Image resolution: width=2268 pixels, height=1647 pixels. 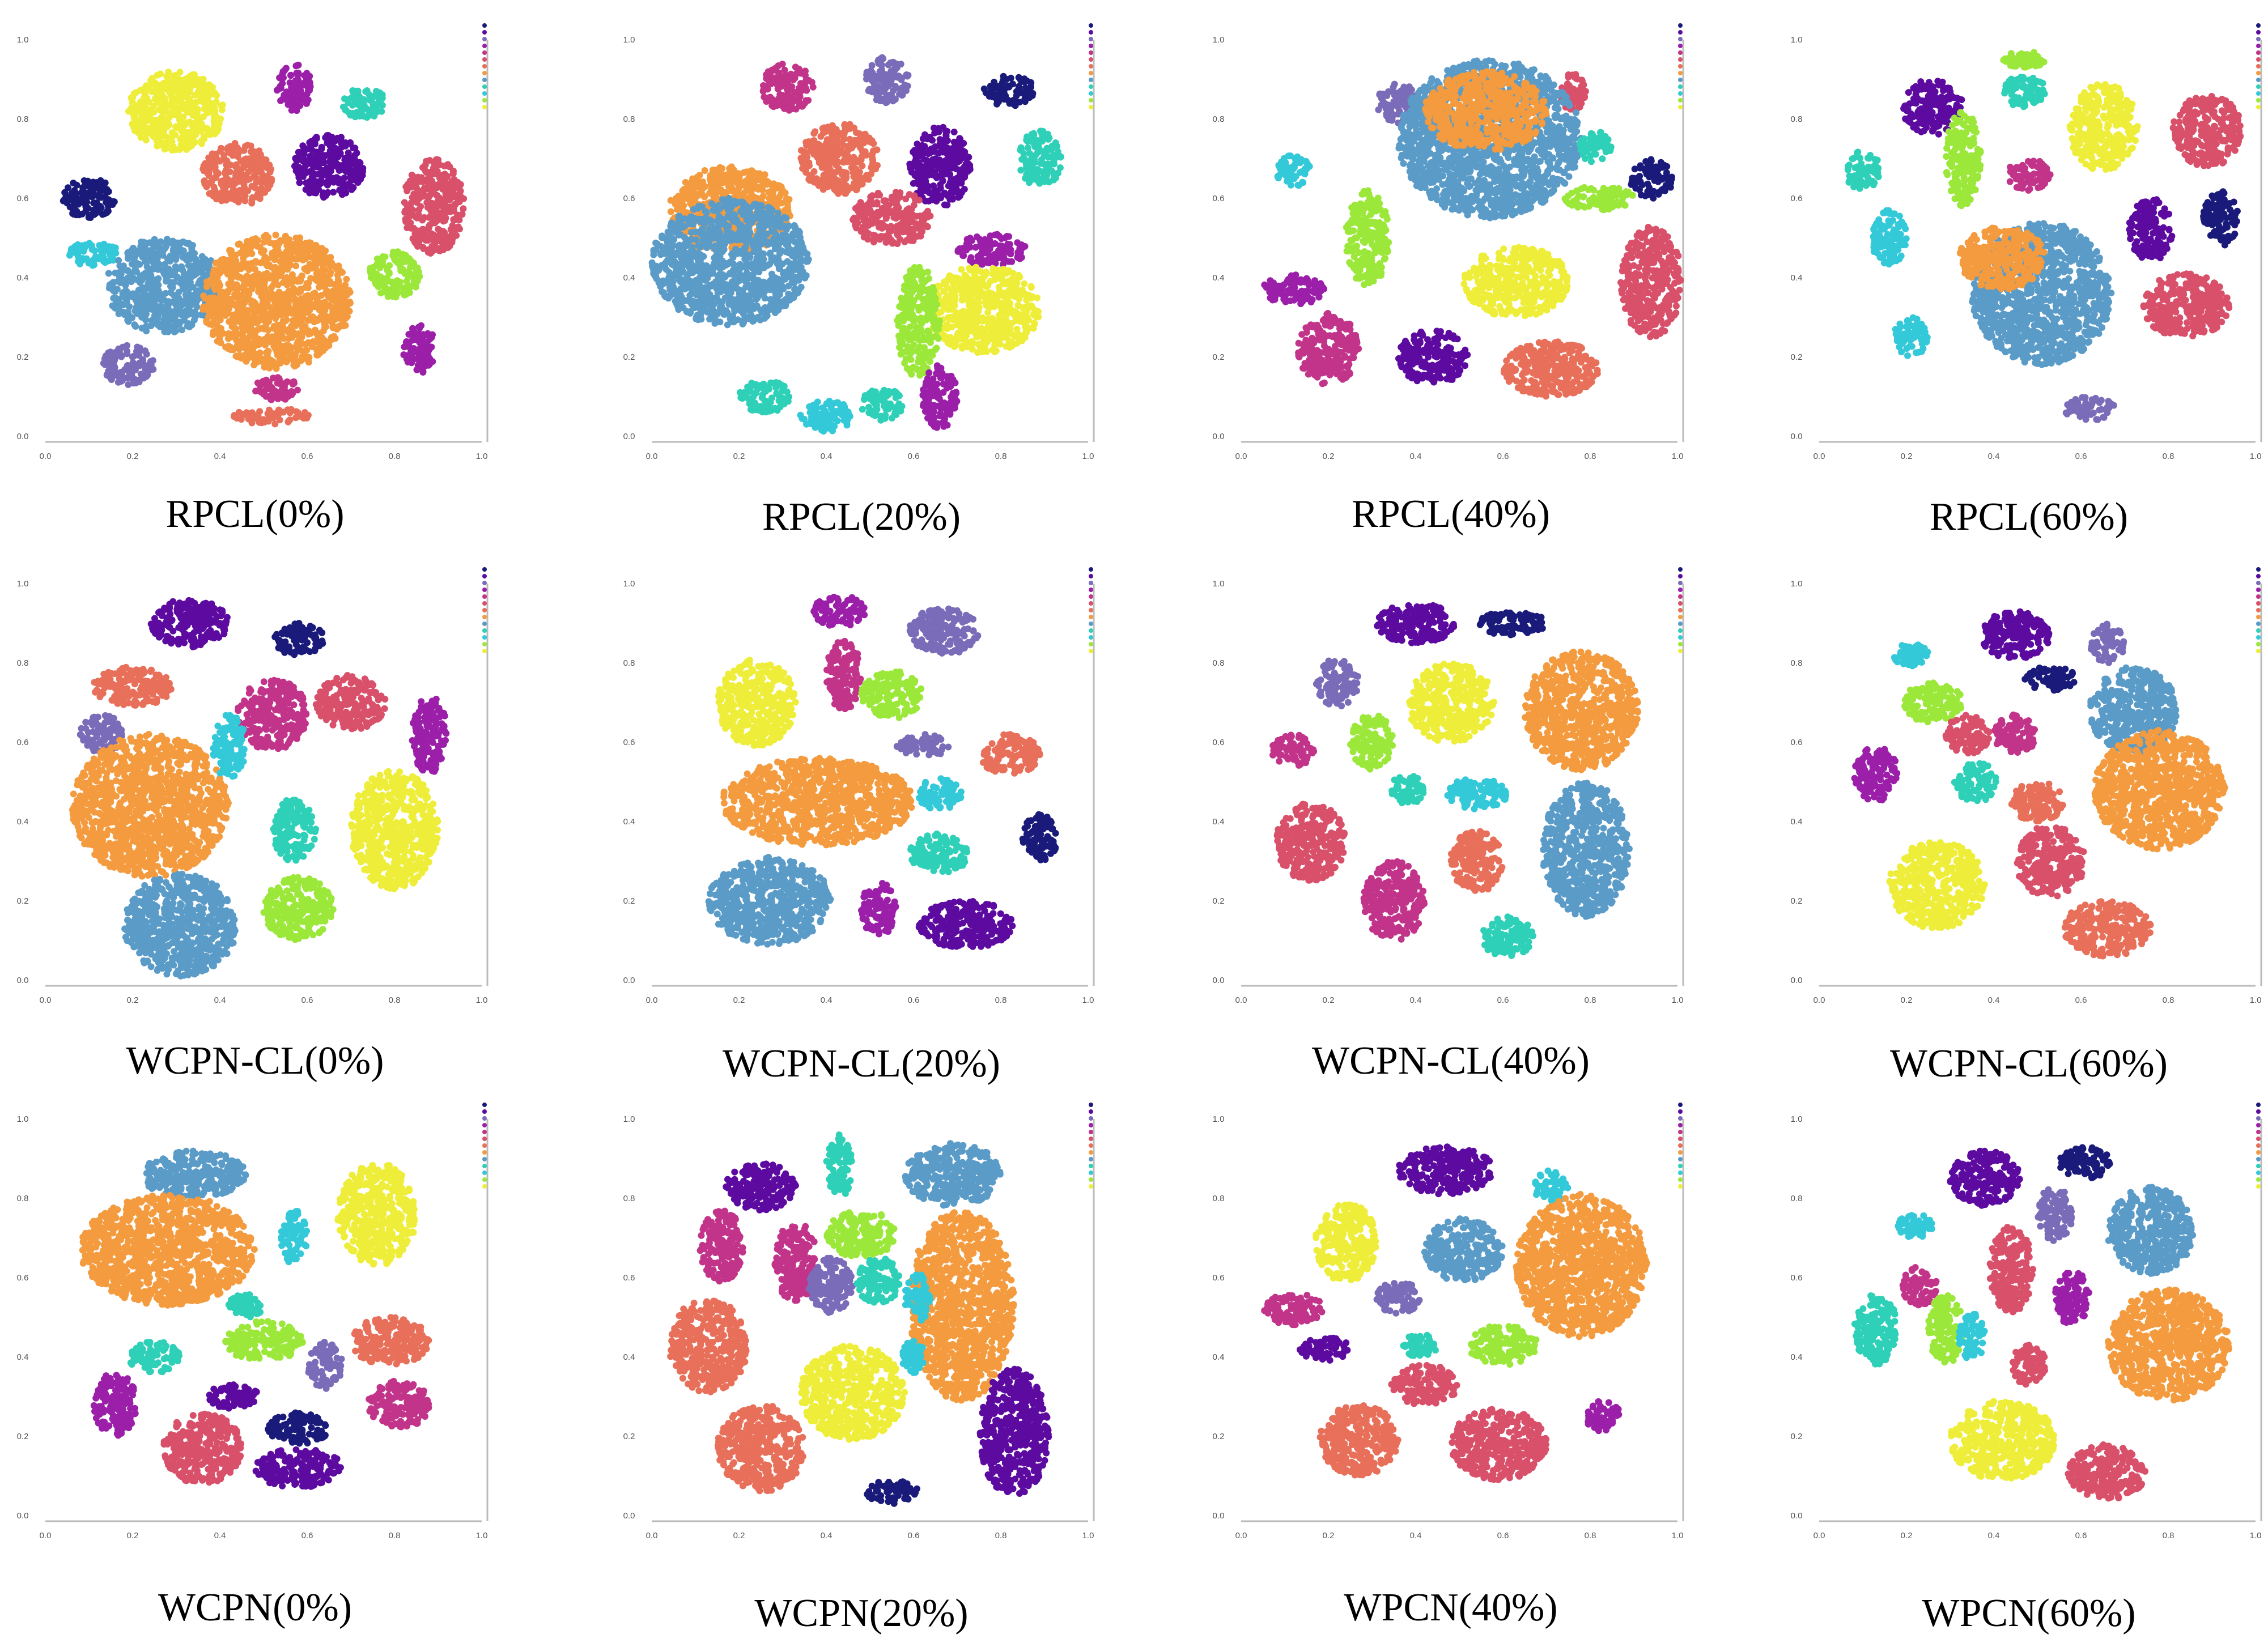 What do you see at coordinates (629, 40) in the screenshot?
I see `y-tick-label: 1.0` at bounding box center [629, 40].